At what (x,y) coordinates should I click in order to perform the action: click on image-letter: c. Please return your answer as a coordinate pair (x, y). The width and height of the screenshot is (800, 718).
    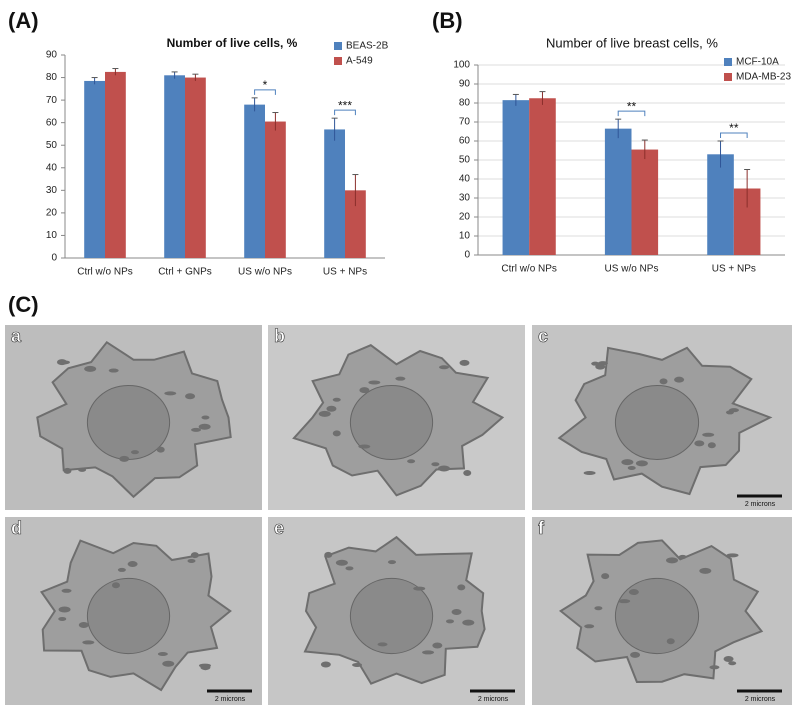
    Looking at the image, I should click on (543, 336).